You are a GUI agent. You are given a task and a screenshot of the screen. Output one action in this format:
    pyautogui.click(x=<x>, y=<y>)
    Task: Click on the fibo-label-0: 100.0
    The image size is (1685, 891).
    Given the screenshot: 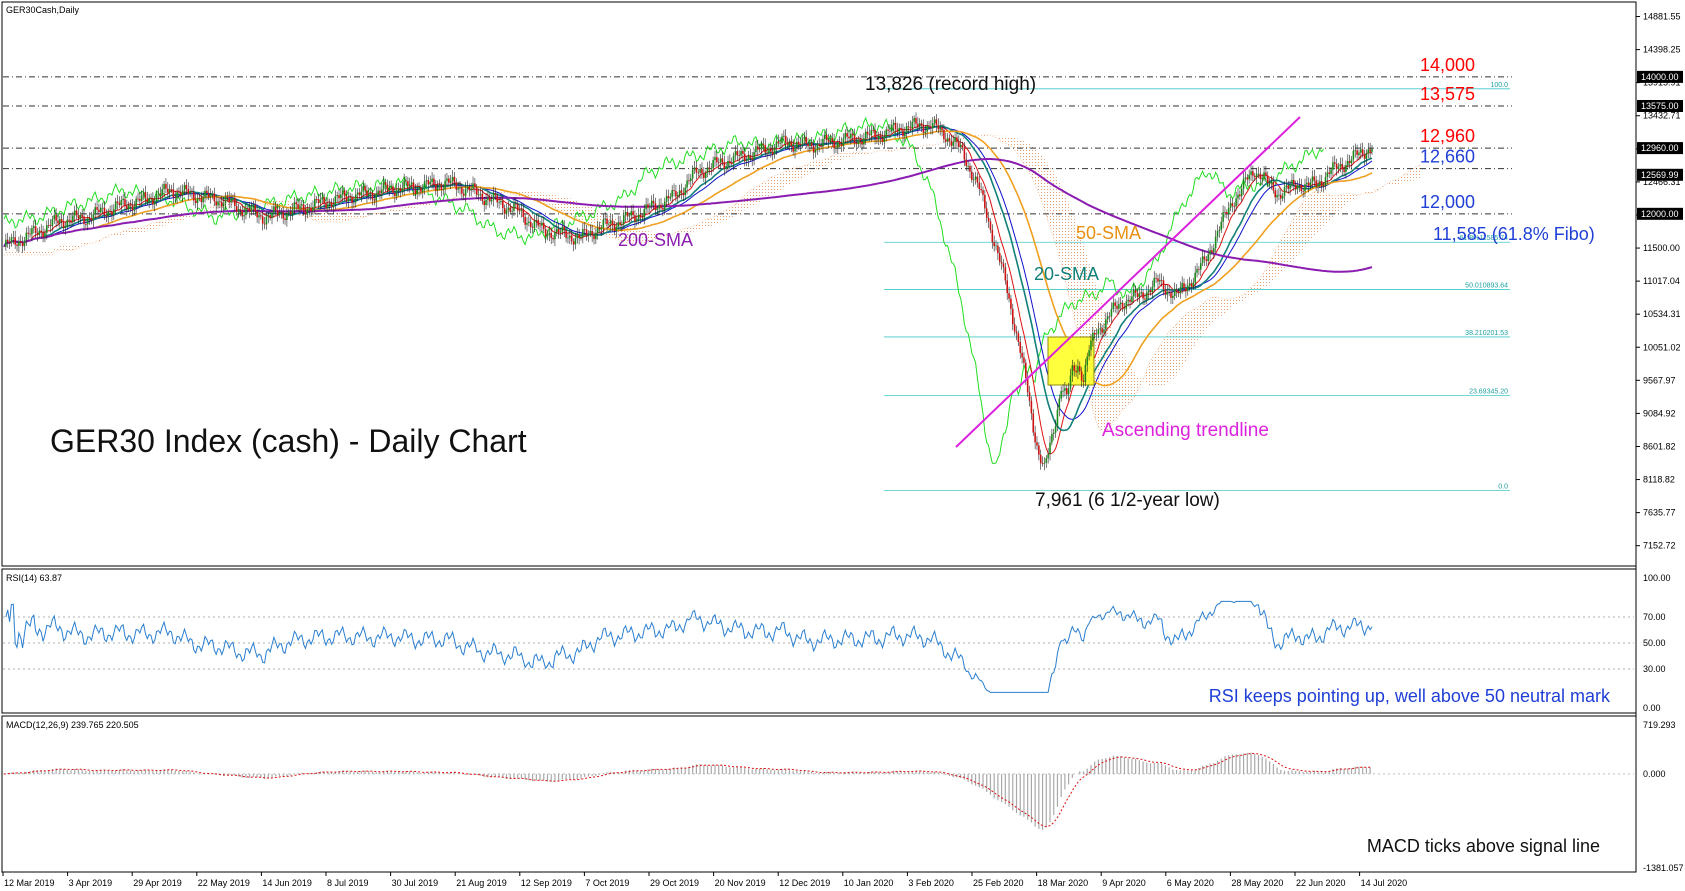 What is the action you would take?
    pyautogui.click(x=1499, y=85)
    